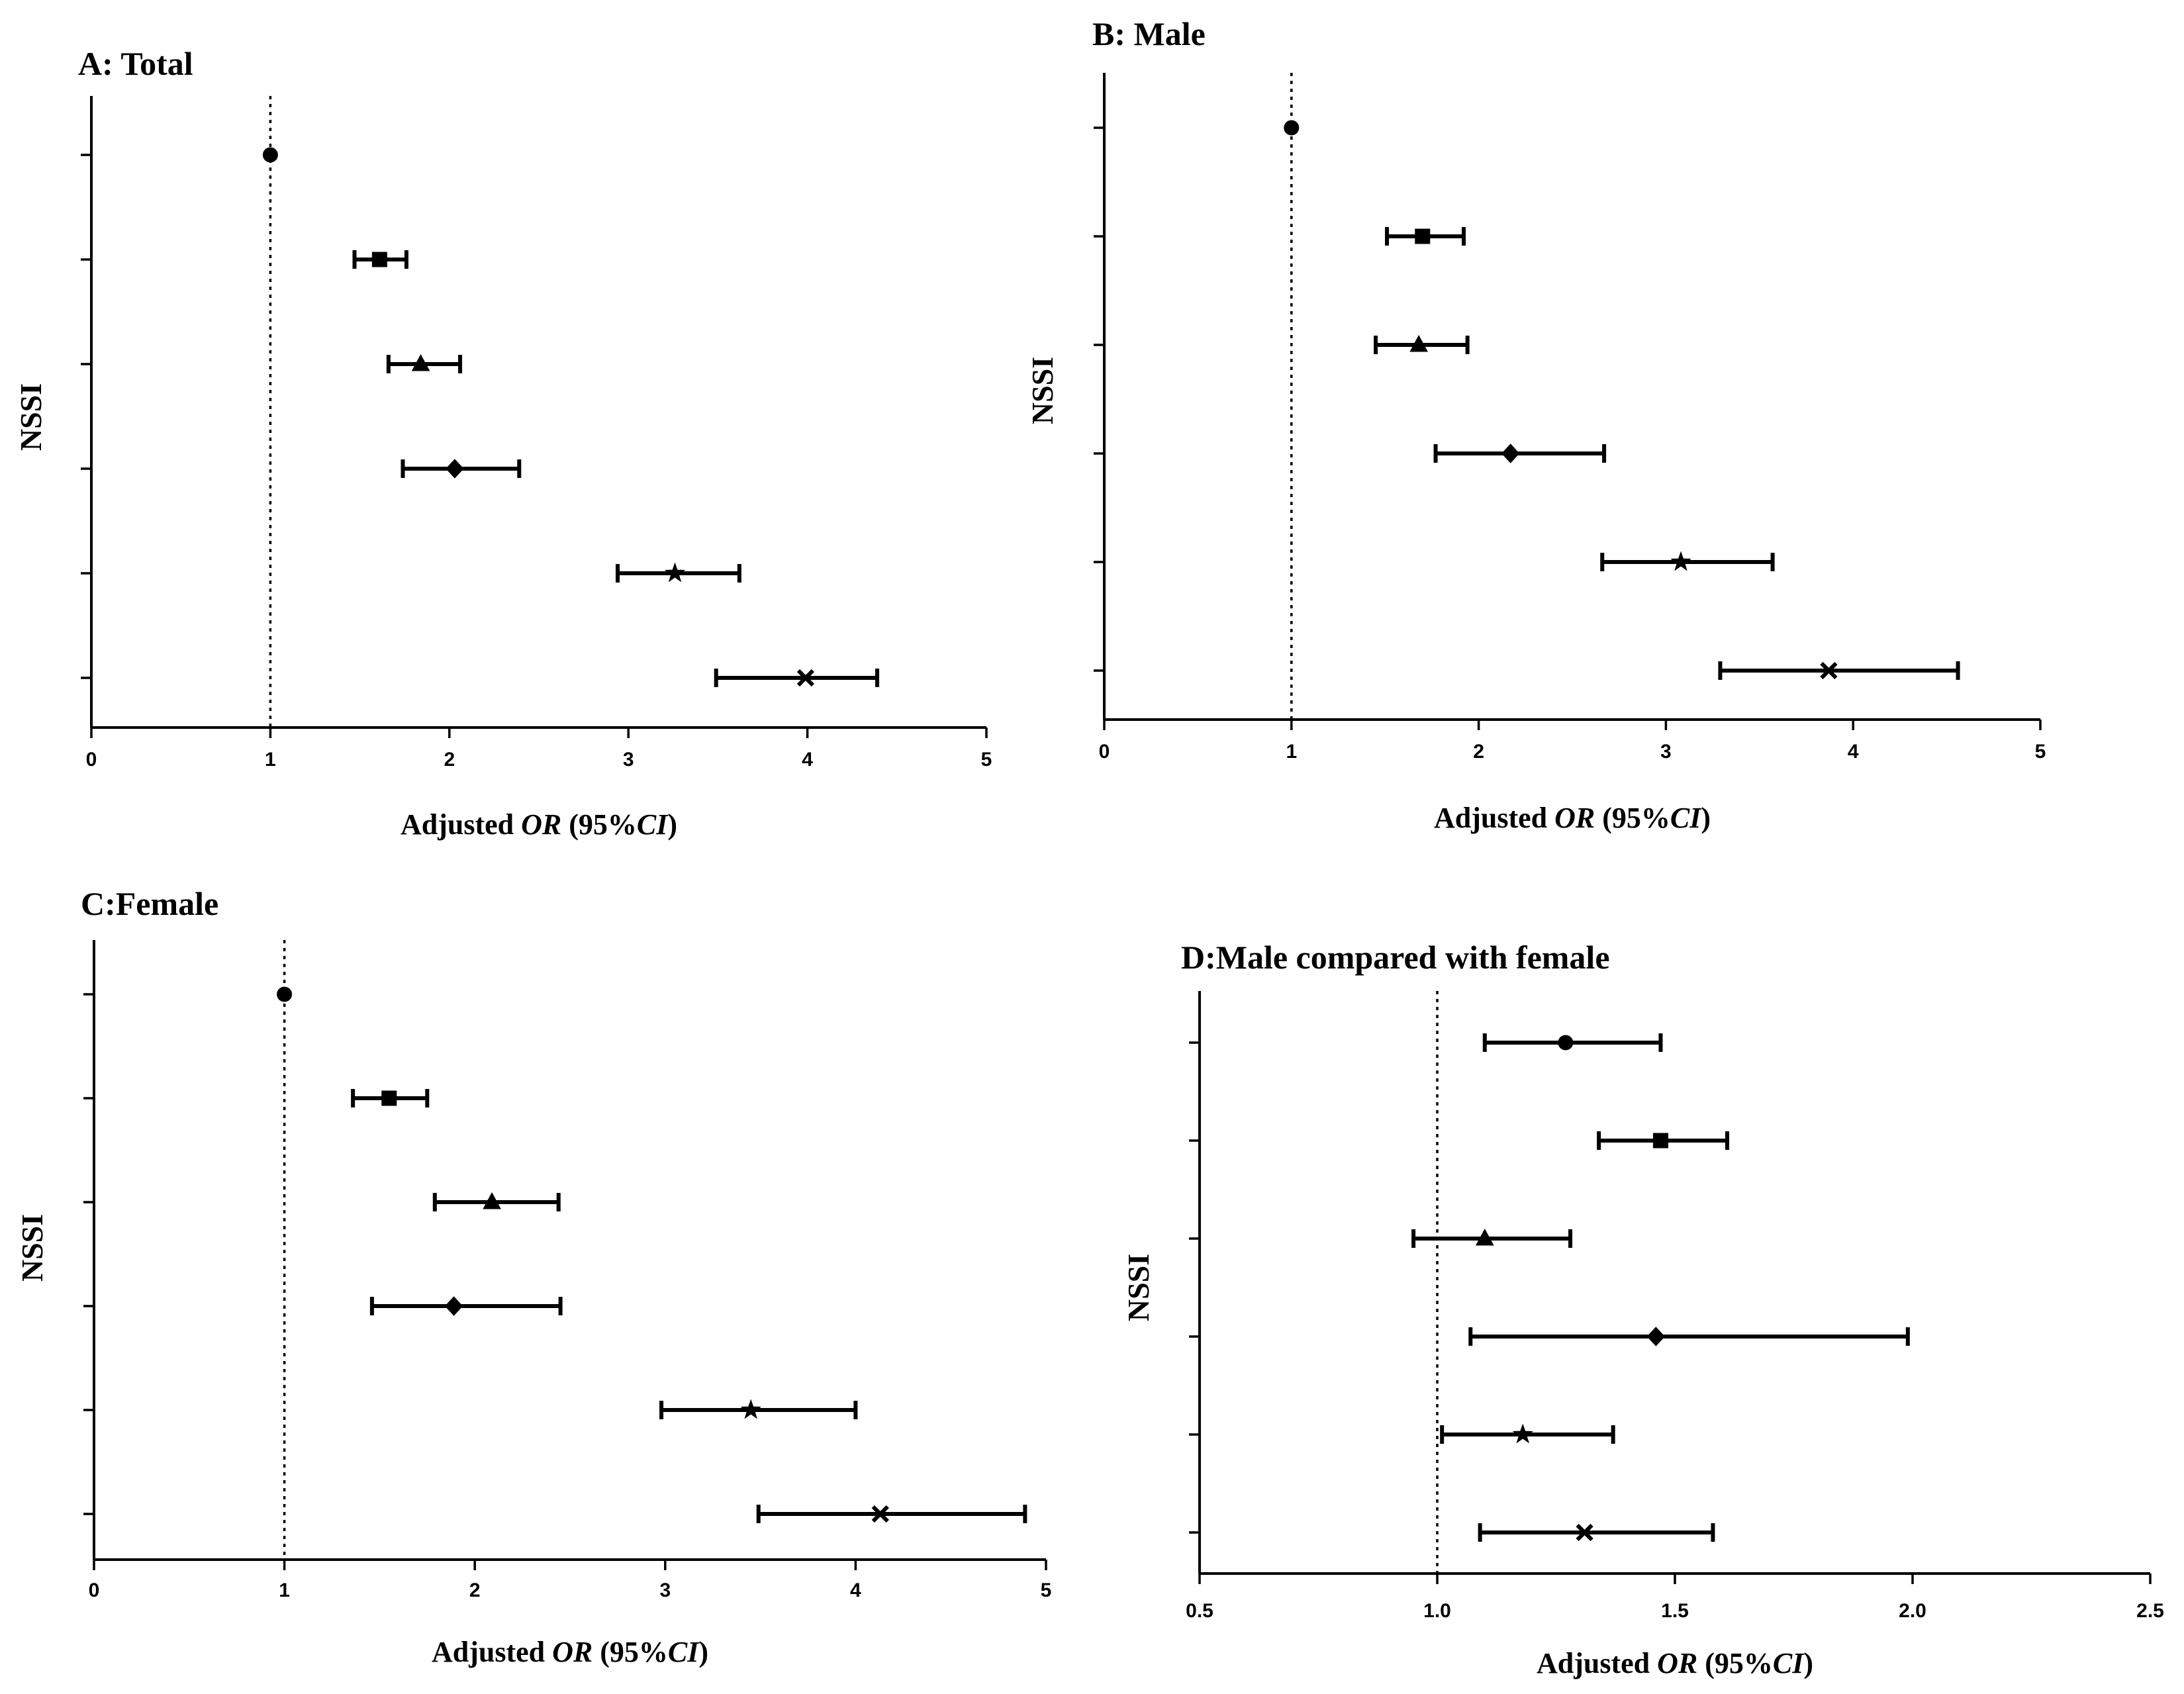 This screenshot has width=2184, height=1694. I want to click on panel-title: C:Female, so click(149, 903).